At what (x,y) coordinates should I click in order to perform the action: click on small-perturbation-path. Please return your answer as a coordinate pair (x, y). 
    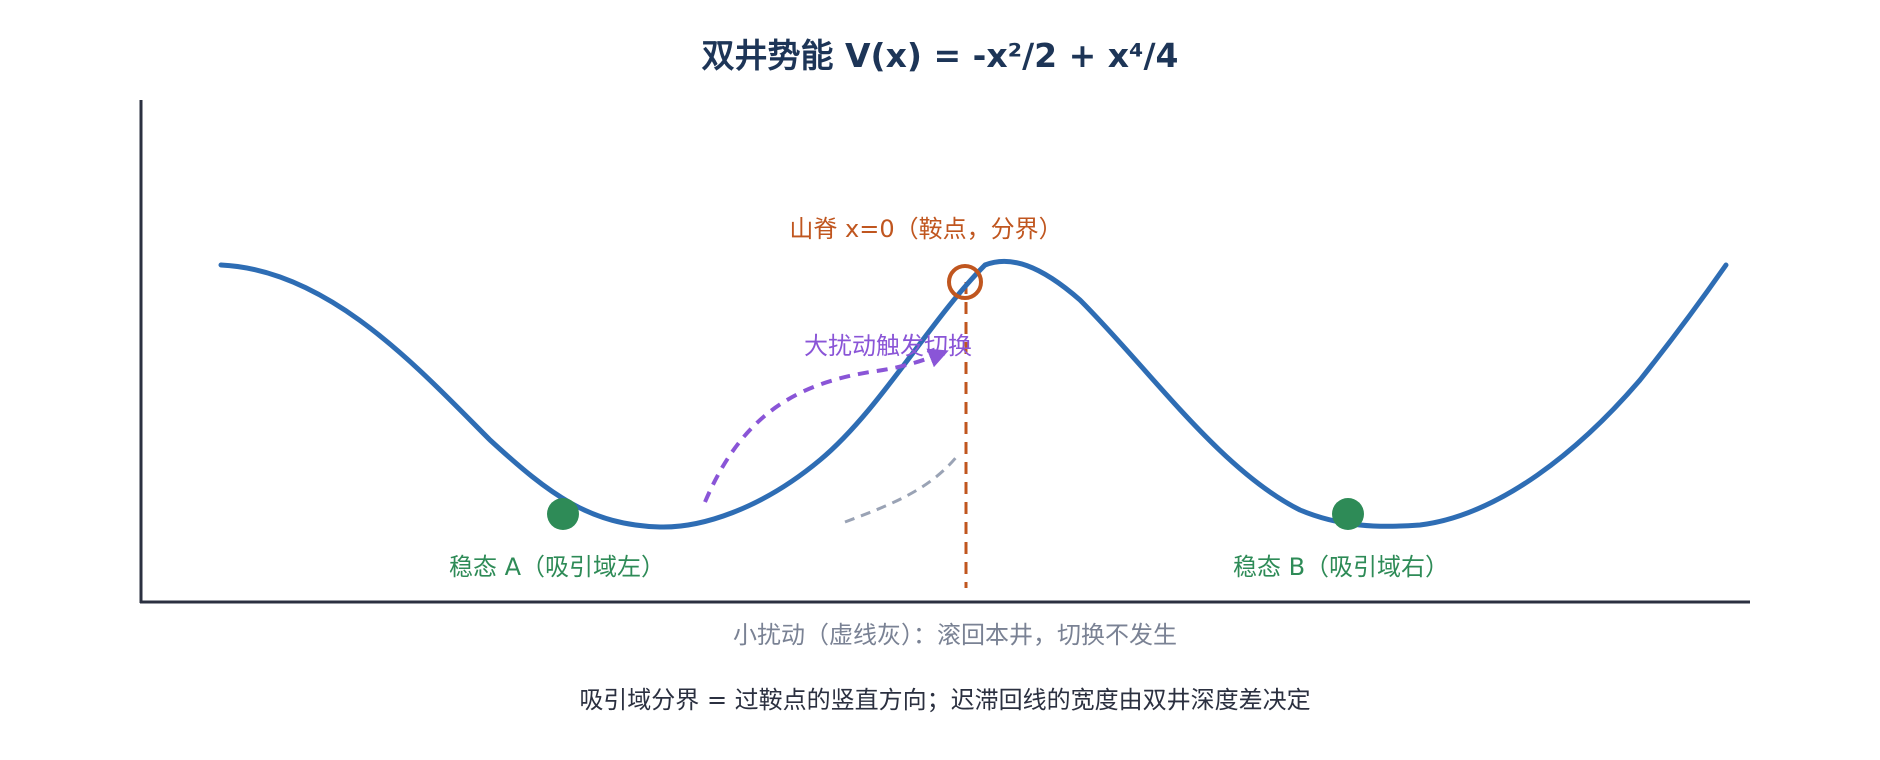
    Looking at the image, I should click on (902, 489).